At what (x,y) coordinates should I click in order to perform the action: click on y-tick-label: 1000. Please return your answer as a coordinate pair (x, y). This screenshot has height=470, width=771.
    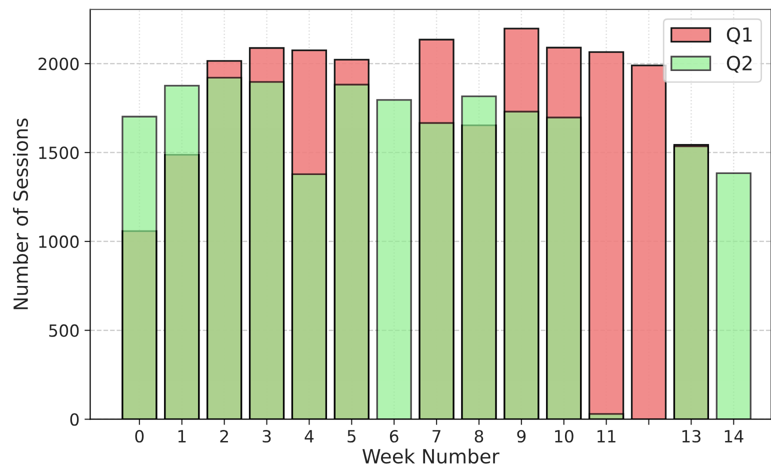
    Looking at the image, I should click on (59, 241).